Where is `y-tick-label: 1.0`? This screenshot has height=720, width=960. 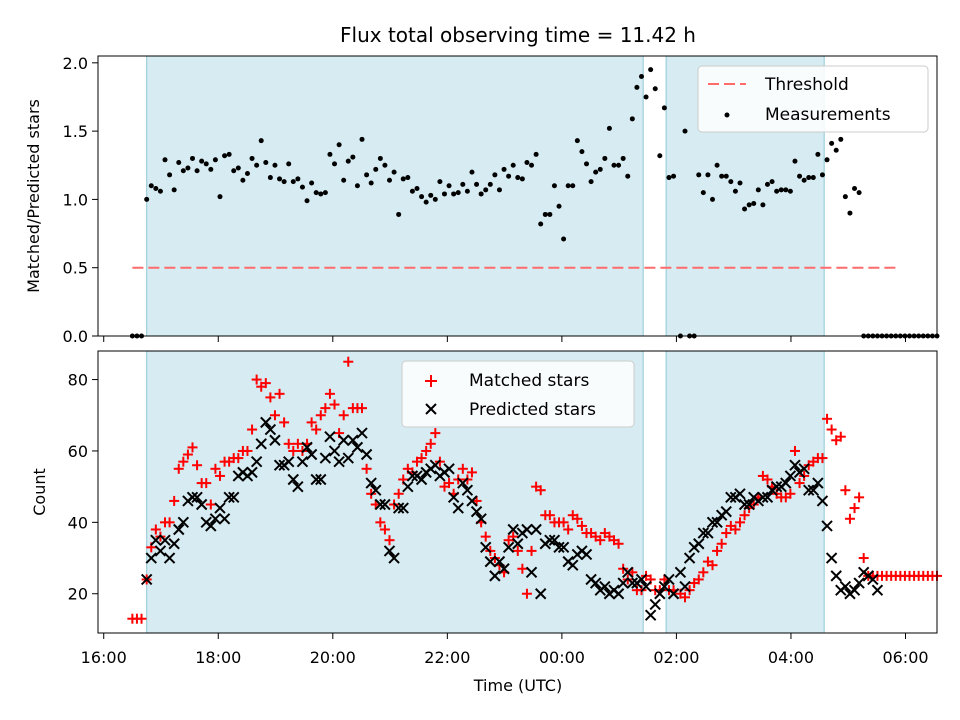 y-tick-label: 1.0 is located at coordinates (75, 199).